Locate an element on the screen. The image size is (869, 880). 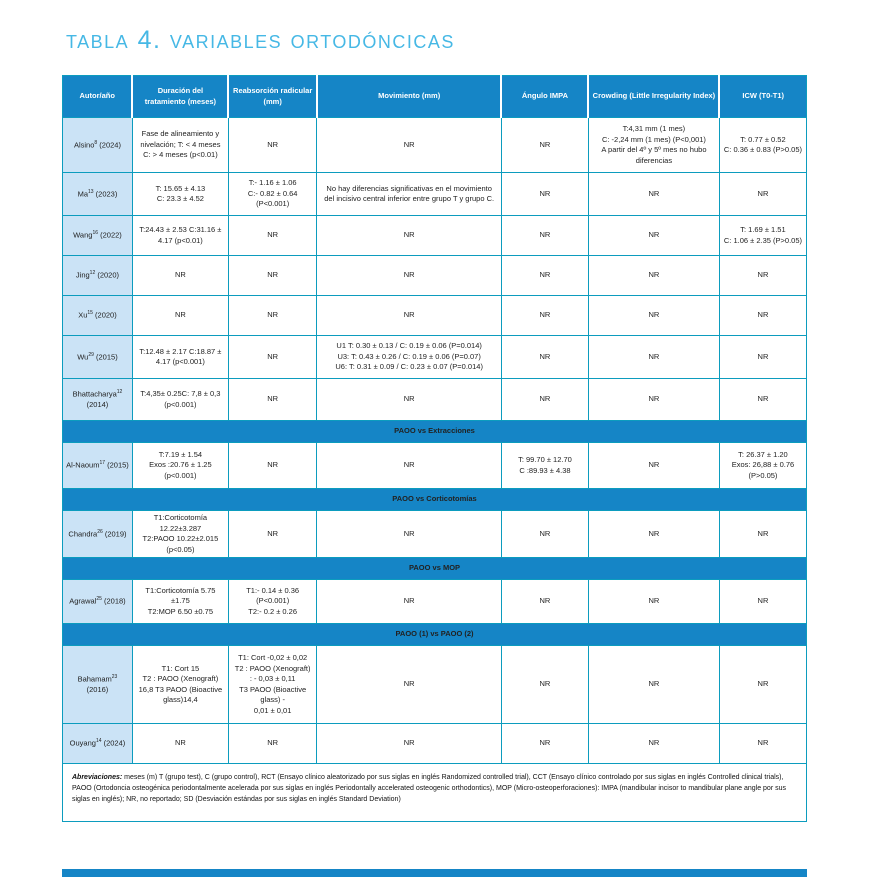
section-header: PAOO (1) vs PAOO (2) is located at coordinates (434, 634).